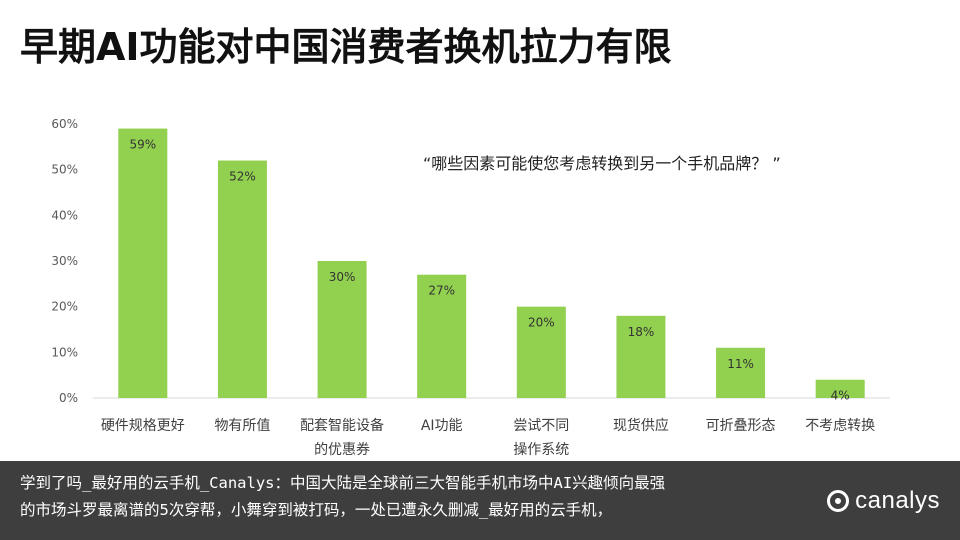 The height and width of the screenshot is (540, 960). I want to click on y-tick-label: 20%, so click(64, 307).